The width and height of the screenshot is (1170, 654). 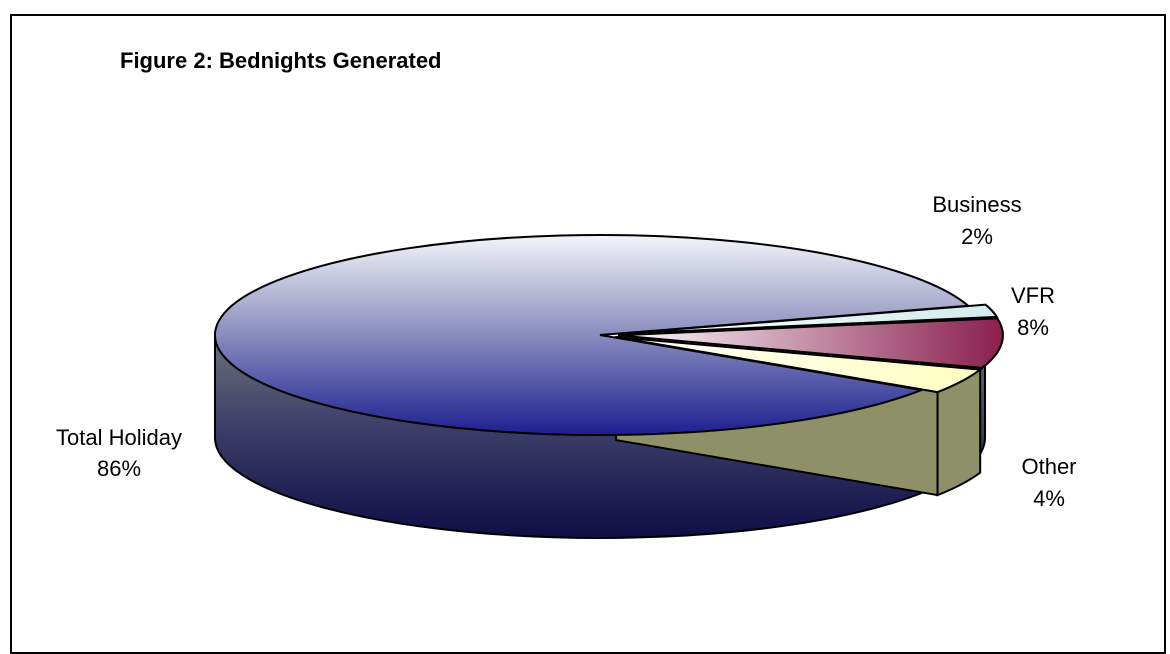 I want to click on pie-label-vfr-name: VFR, so click(x=1033, y=295).